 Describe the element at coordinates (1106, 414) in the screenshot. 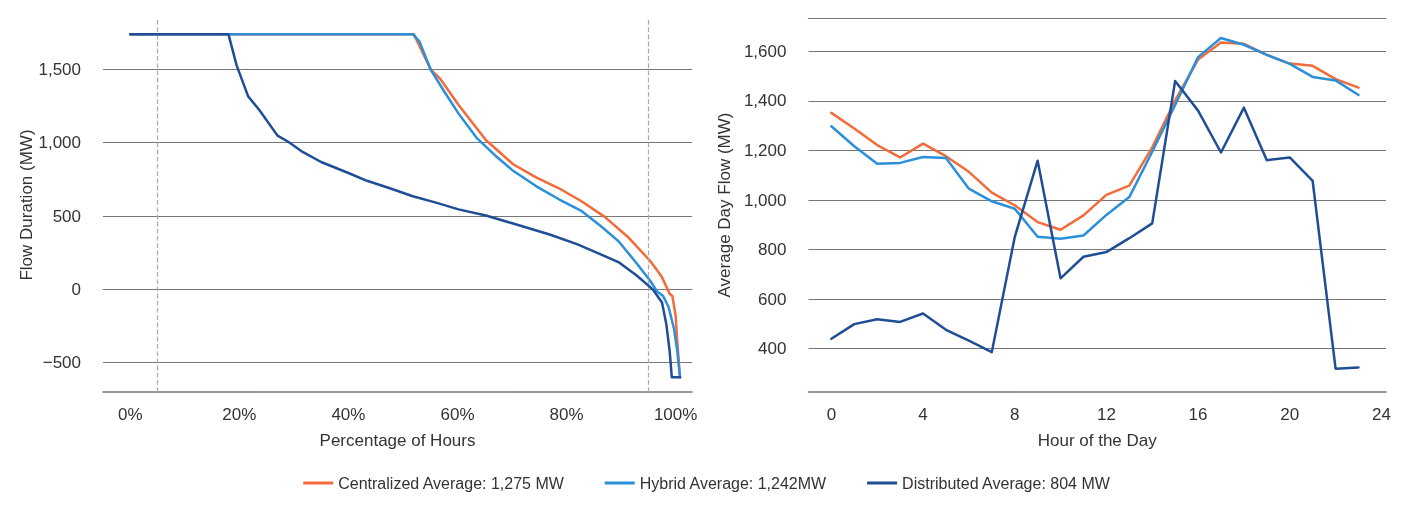

I see `x-tick-label: 12` at that location.